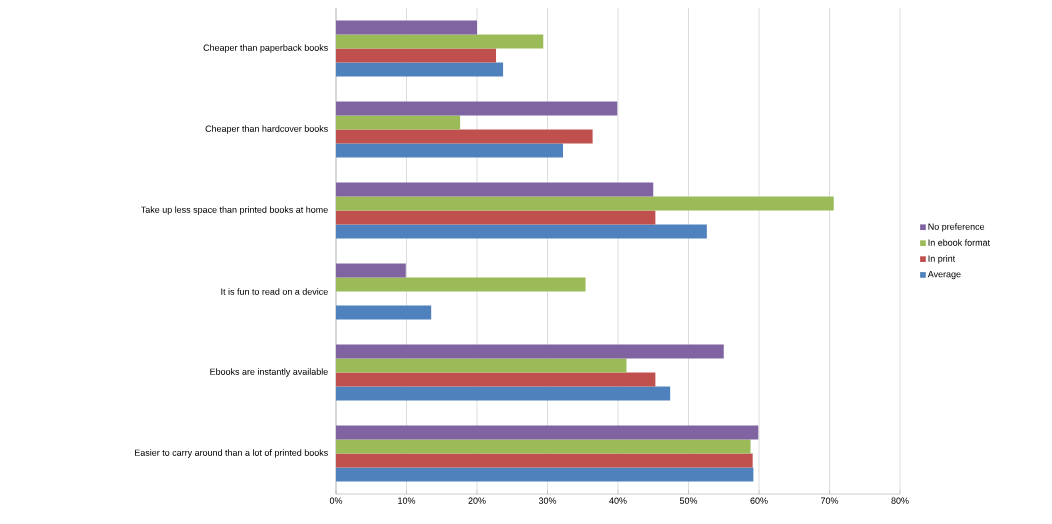 The width and height of the screenshot is (1052, 524). I want to click on y-tick-label: Take up less space than printed books at home, so click(234, 210).